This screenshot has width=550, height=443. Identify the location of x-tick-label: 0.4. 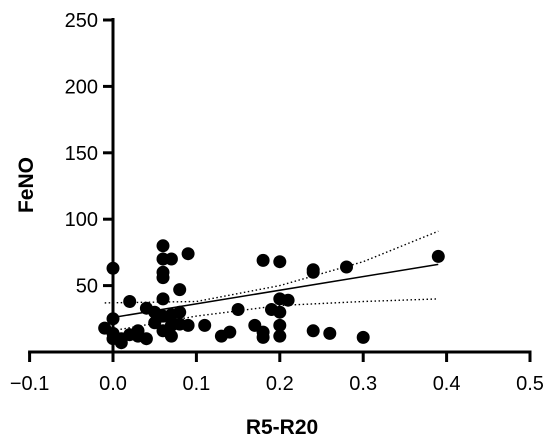
(447, 384).